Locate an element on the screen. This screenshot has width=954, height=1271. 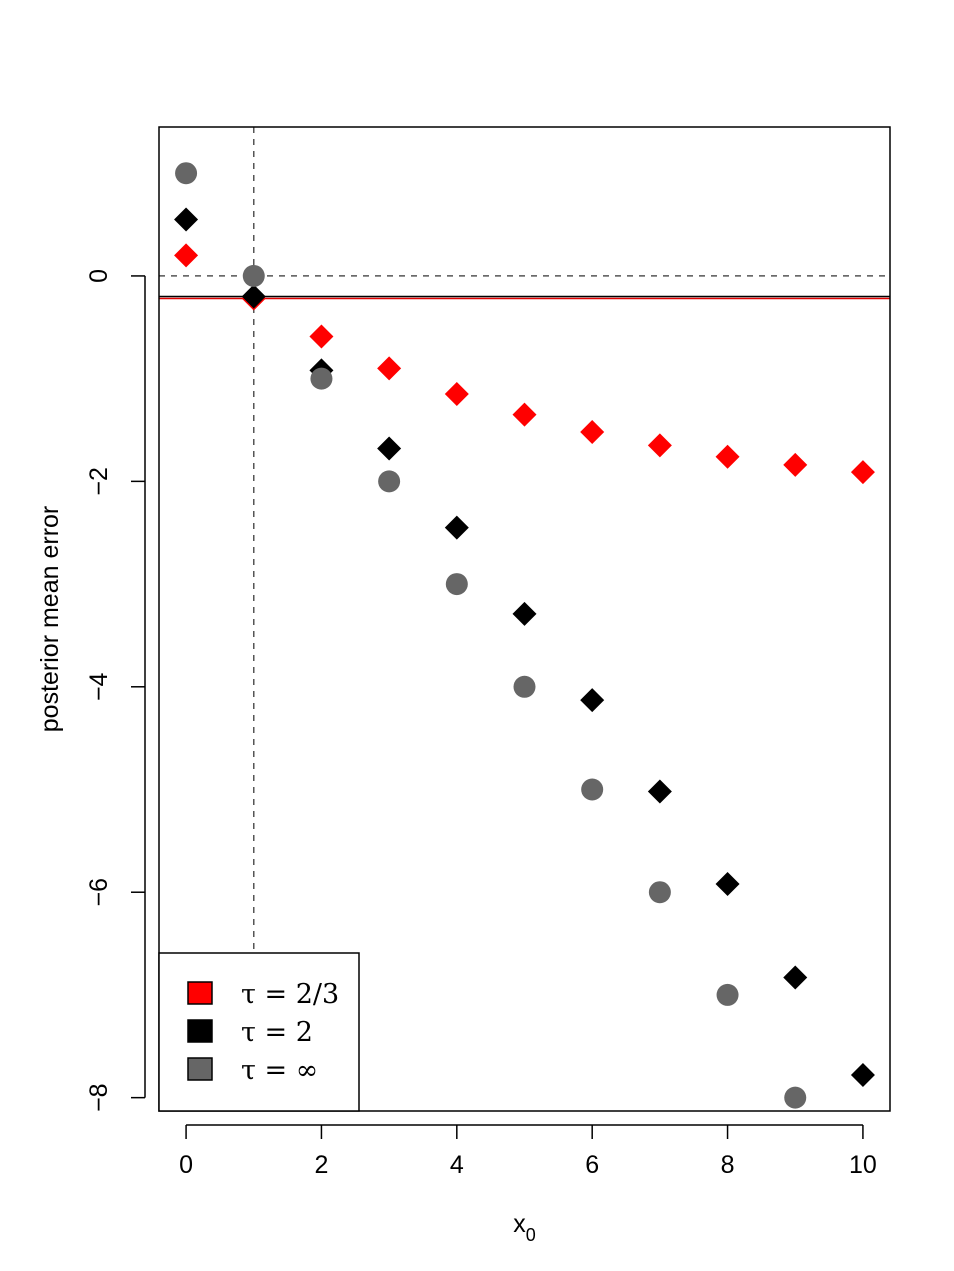
x-axis-label: x0 is located at coordinates (524, 1227).